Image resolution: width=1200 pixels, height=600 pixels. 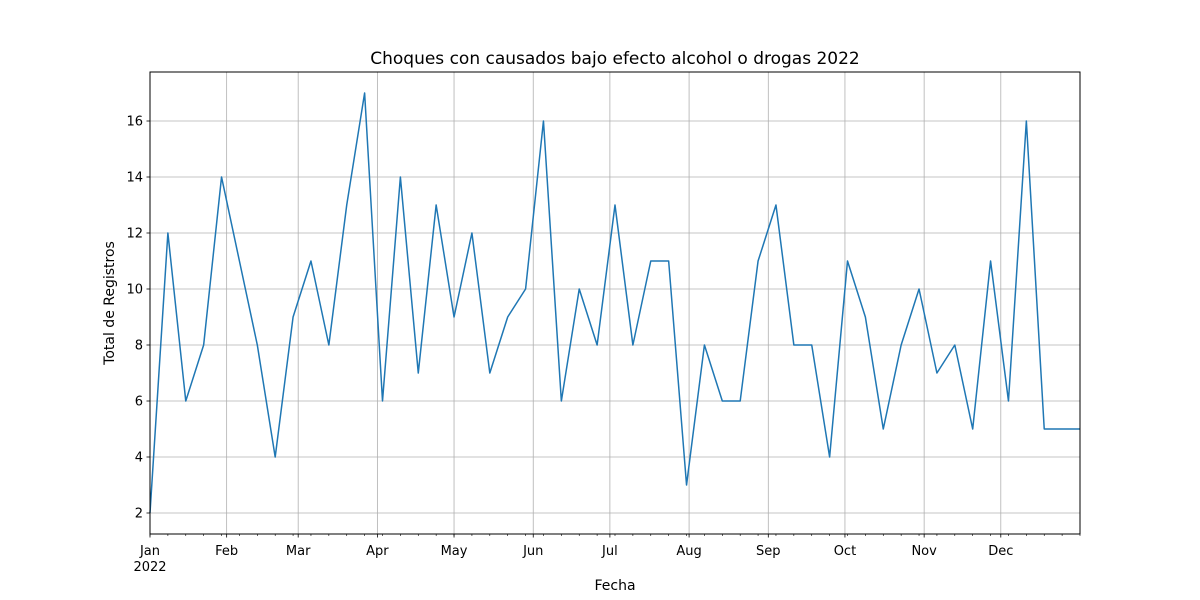 I want to click on x-tick-label: May, so click(x=454, y=551).